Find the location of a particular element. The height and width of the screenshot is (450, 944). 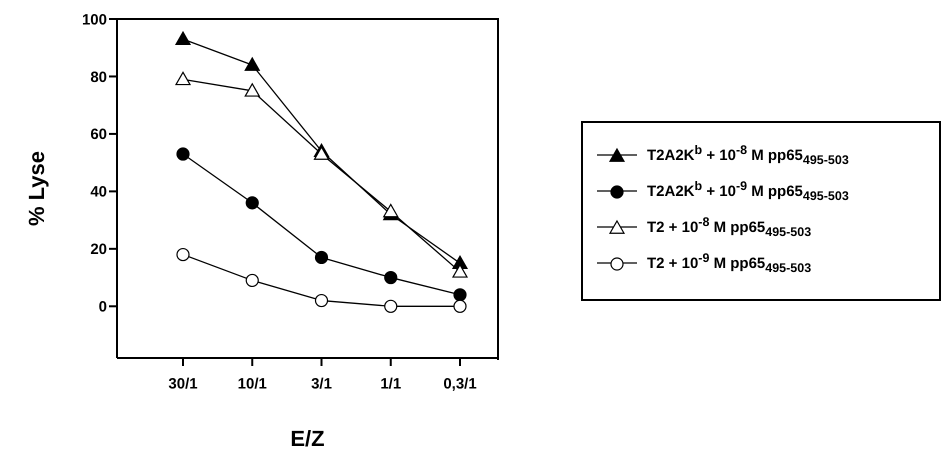

y-tick-label: 20 is located at coordinates (98, 249).